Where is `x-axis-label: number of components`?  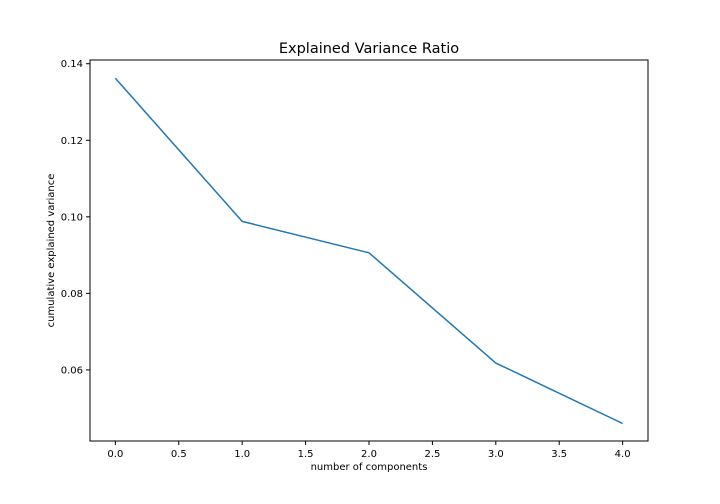 x-axis-label: number of components is located at coordinates (369, 467).